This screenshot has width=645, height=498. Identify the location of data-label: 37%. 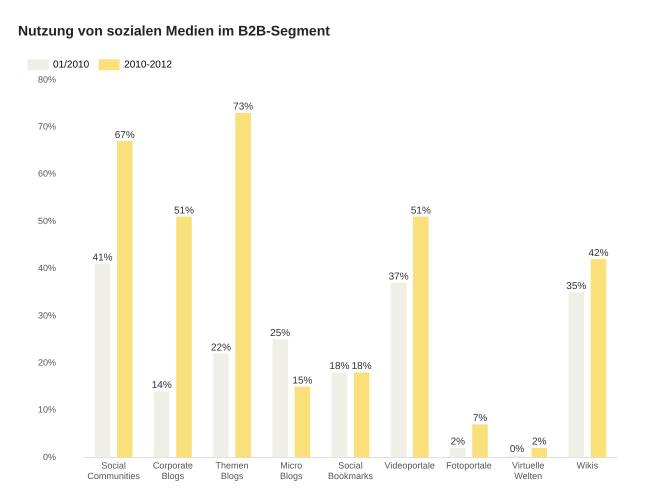
(398, 277).